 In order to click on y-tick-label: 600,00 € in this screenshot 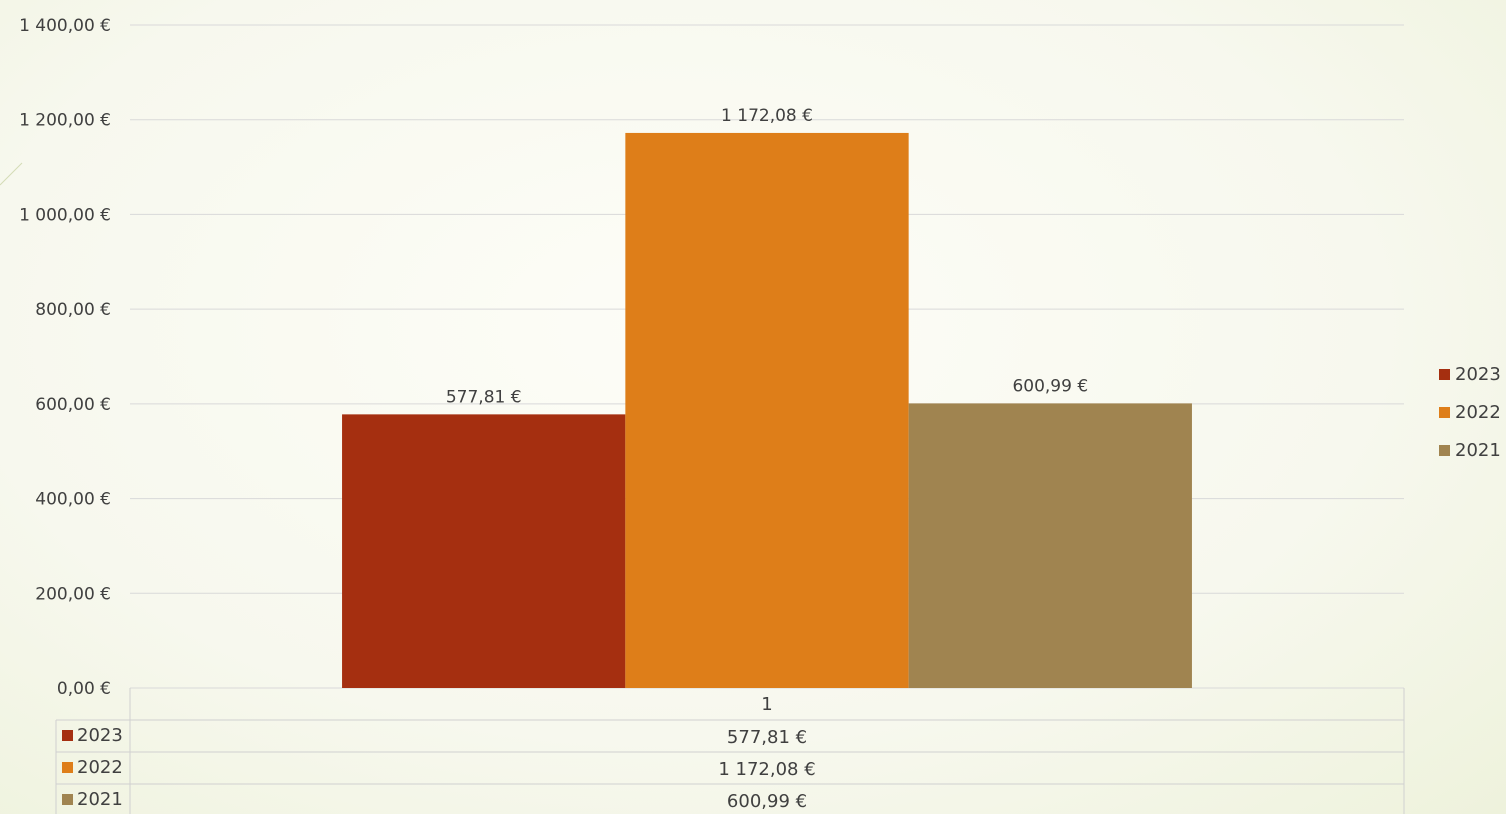, I will do `click(73, 405)`.